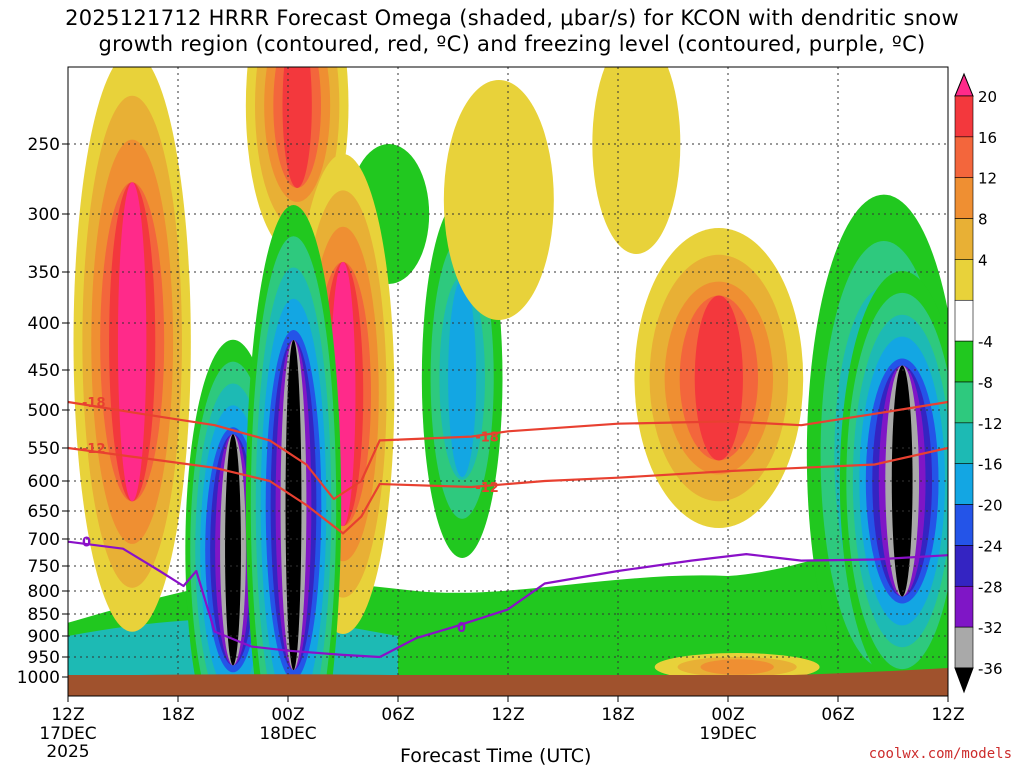 Image resolution: width=1024 pixels, height=768 pixels. I want to click on dgz-minus-12-label-0: -12, so click(94, 449).